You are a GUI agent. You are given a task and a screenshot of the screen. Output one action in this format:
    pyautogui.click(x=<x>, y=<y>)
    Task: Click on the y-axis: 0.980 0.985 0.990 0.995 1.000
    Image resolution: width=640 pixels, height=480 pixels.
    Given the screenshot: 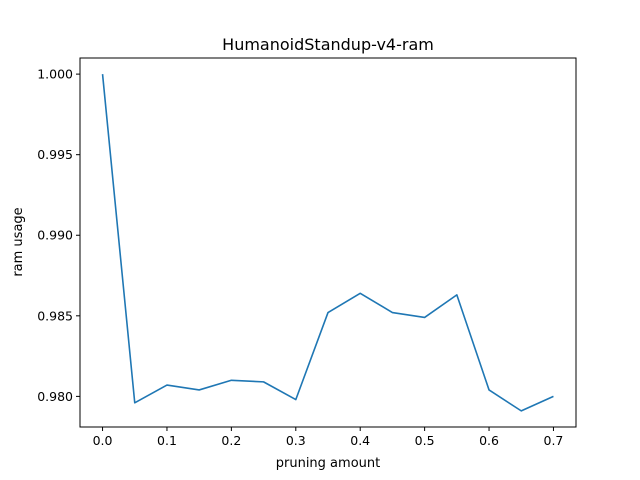 What is the action you would take?
    pyautogui.click(x=58, y=235)
    